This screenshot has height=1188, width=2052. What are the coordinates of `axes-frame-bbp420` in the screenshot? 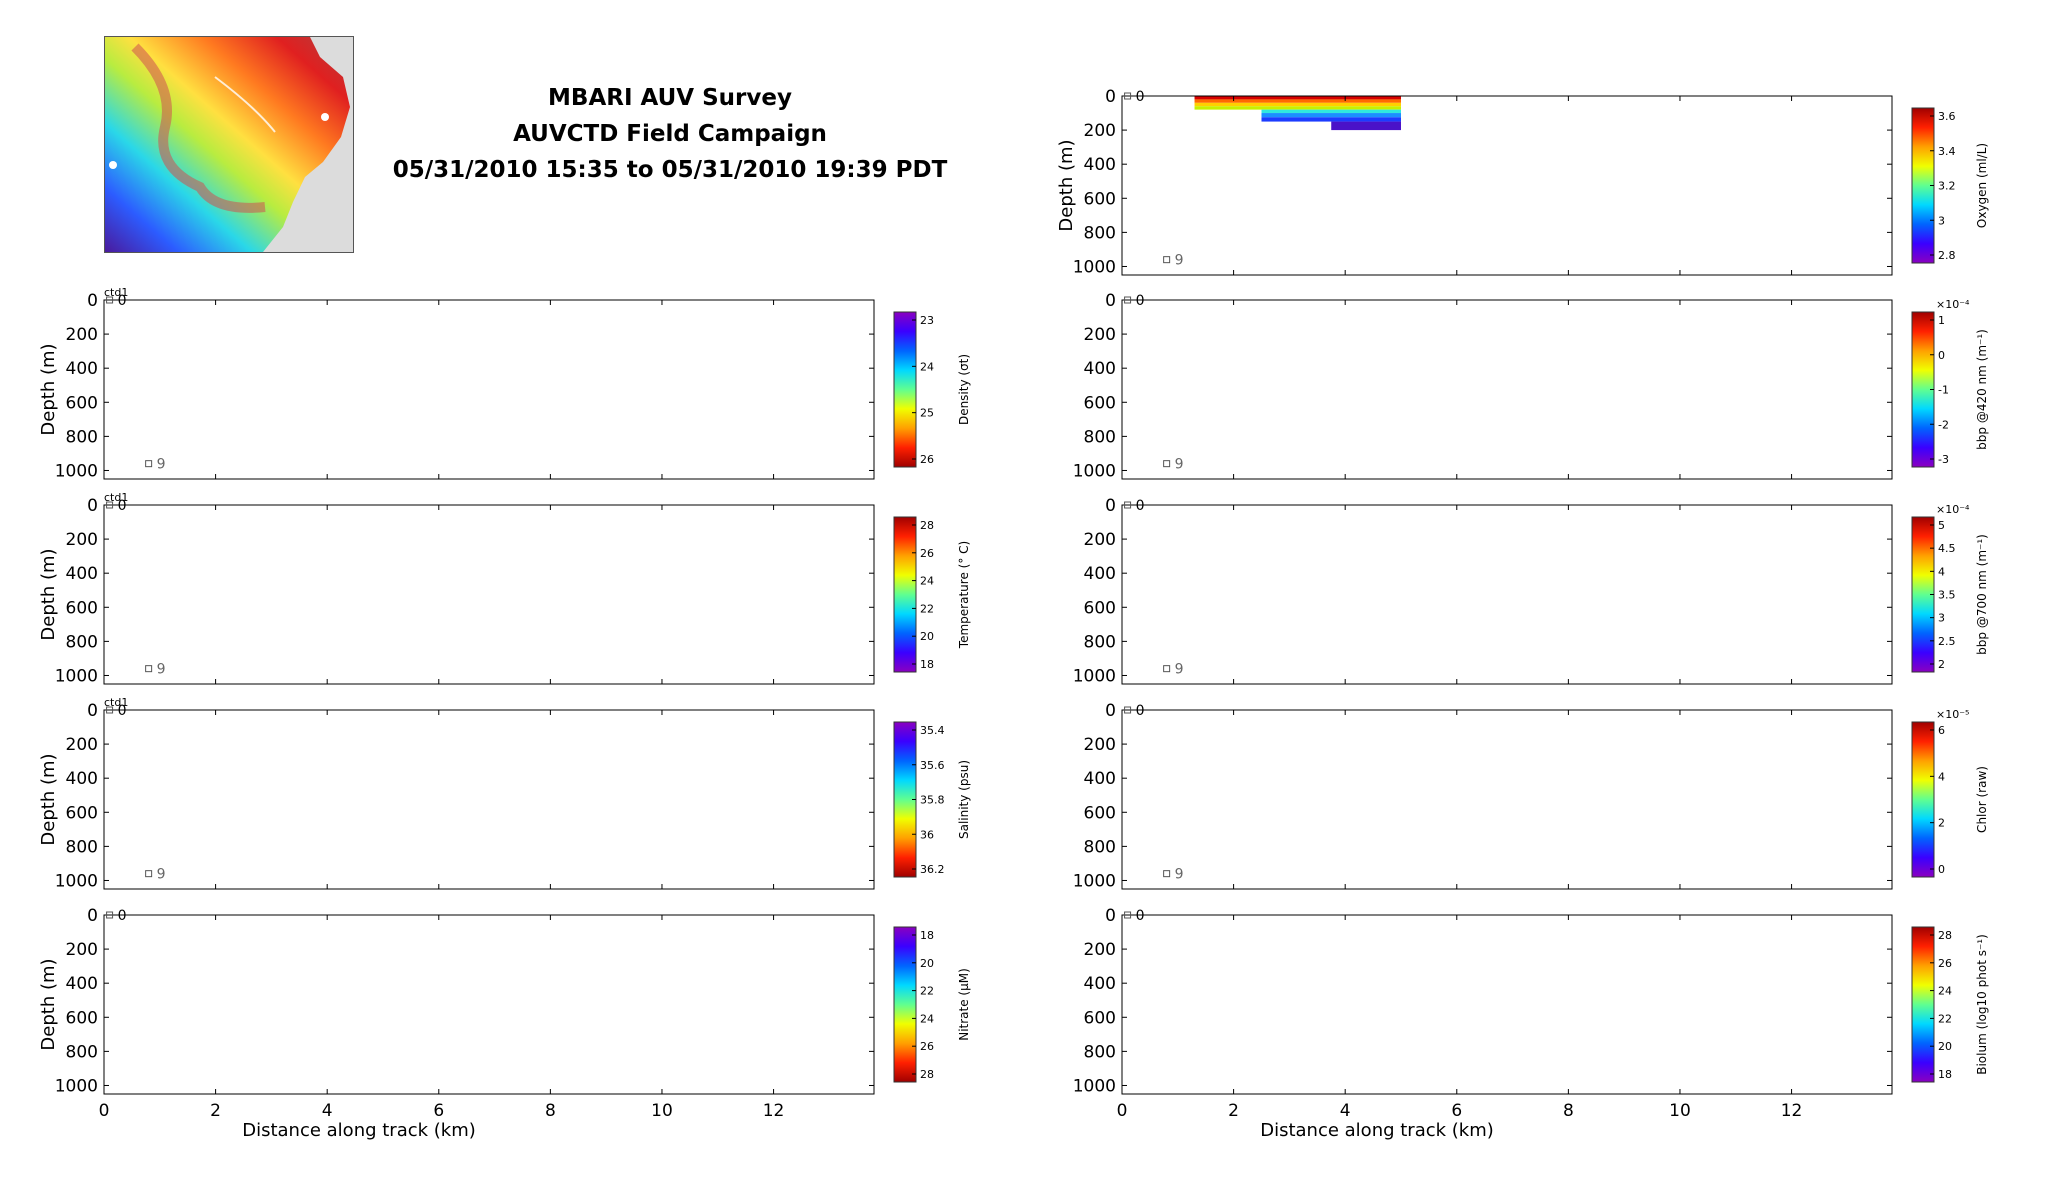 It's located at (1507, 389).